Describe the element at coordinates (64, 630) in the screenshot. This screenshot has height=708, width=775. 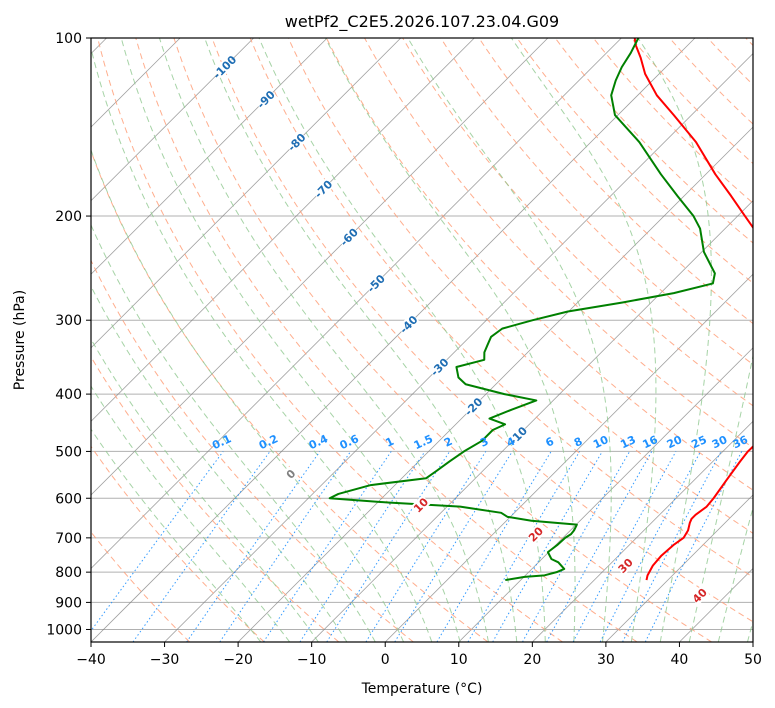
I see `y-tick-label: 1000` at that location.